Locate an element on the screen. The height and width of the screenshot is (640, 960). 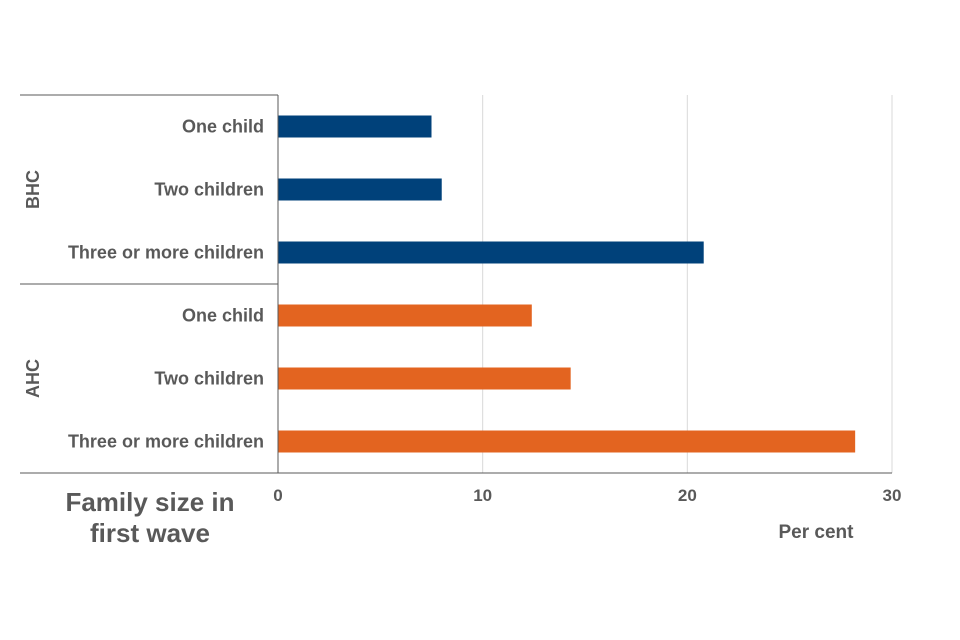
x-axis-title: Per cent is located at coordinates (817, 532).